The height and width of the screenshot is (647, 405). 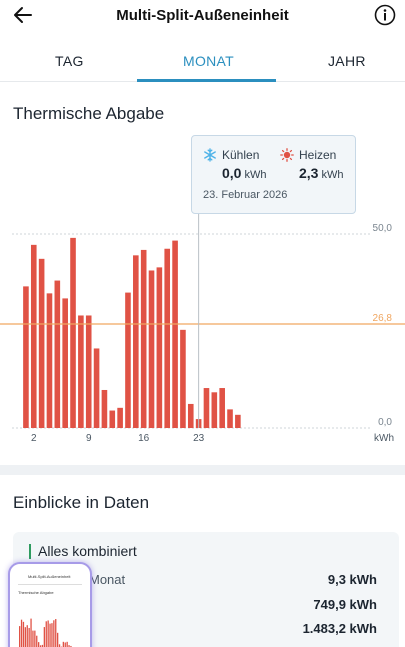 What do you see at coordinates (245, 195) in the screenshot?
I see `tooltip-date: 23. Februar 2026` at bounding box center [245, 195].